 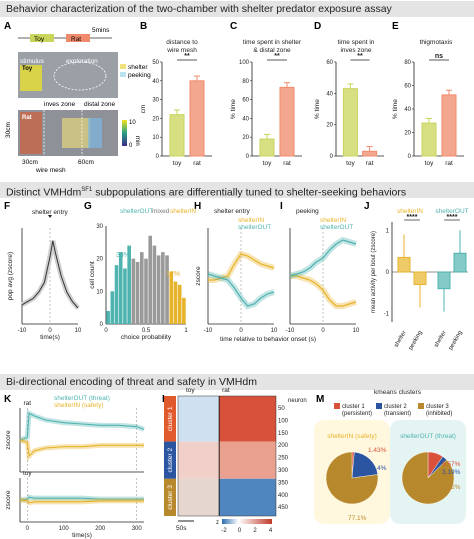 I want to click on panel-g-ytick-label: 10, so click(x=99, y=292).